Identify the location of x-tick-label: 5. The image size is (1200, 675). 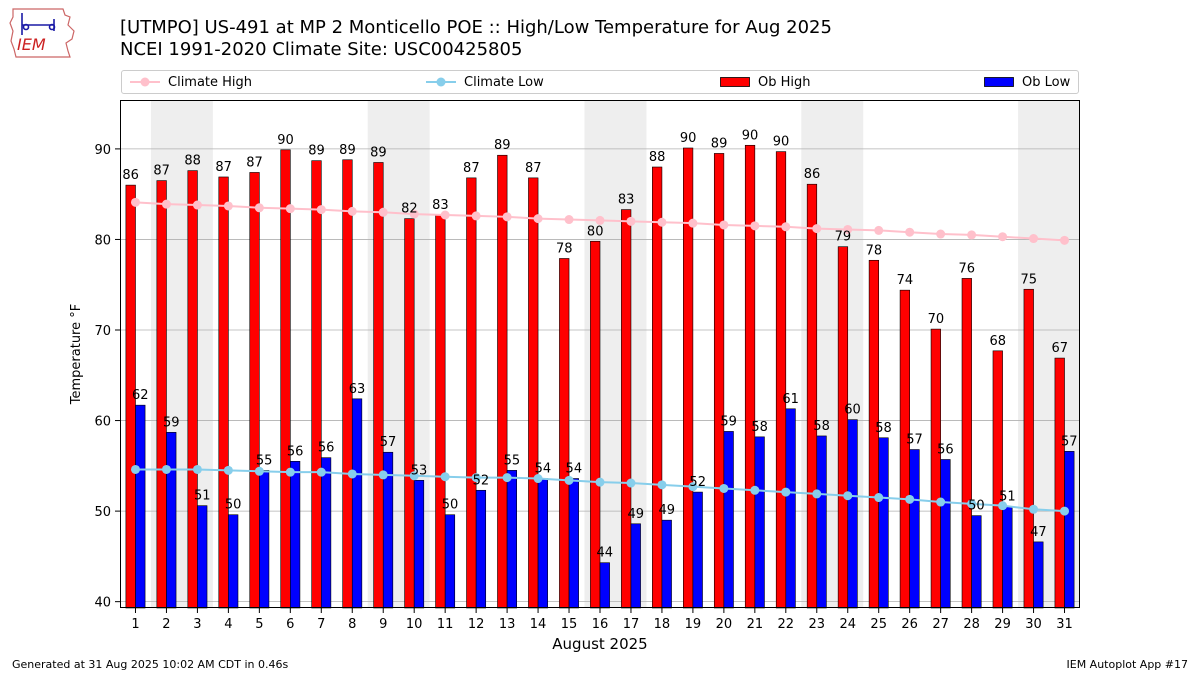
(259, 624).